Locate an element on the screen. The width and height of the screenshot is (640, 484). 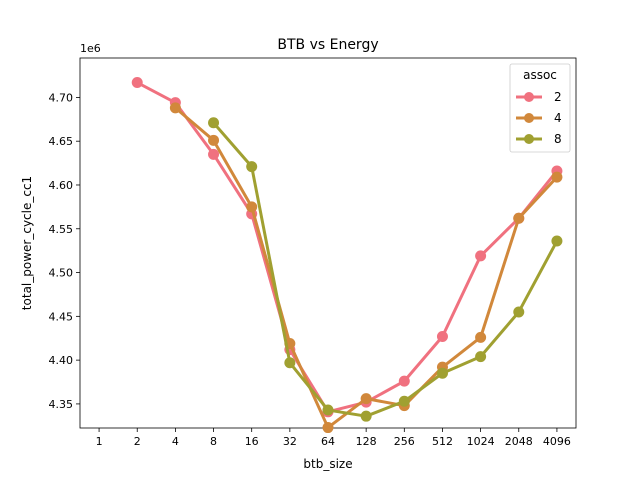
x-tick-label: 128 is located at coordinates (366, 441).